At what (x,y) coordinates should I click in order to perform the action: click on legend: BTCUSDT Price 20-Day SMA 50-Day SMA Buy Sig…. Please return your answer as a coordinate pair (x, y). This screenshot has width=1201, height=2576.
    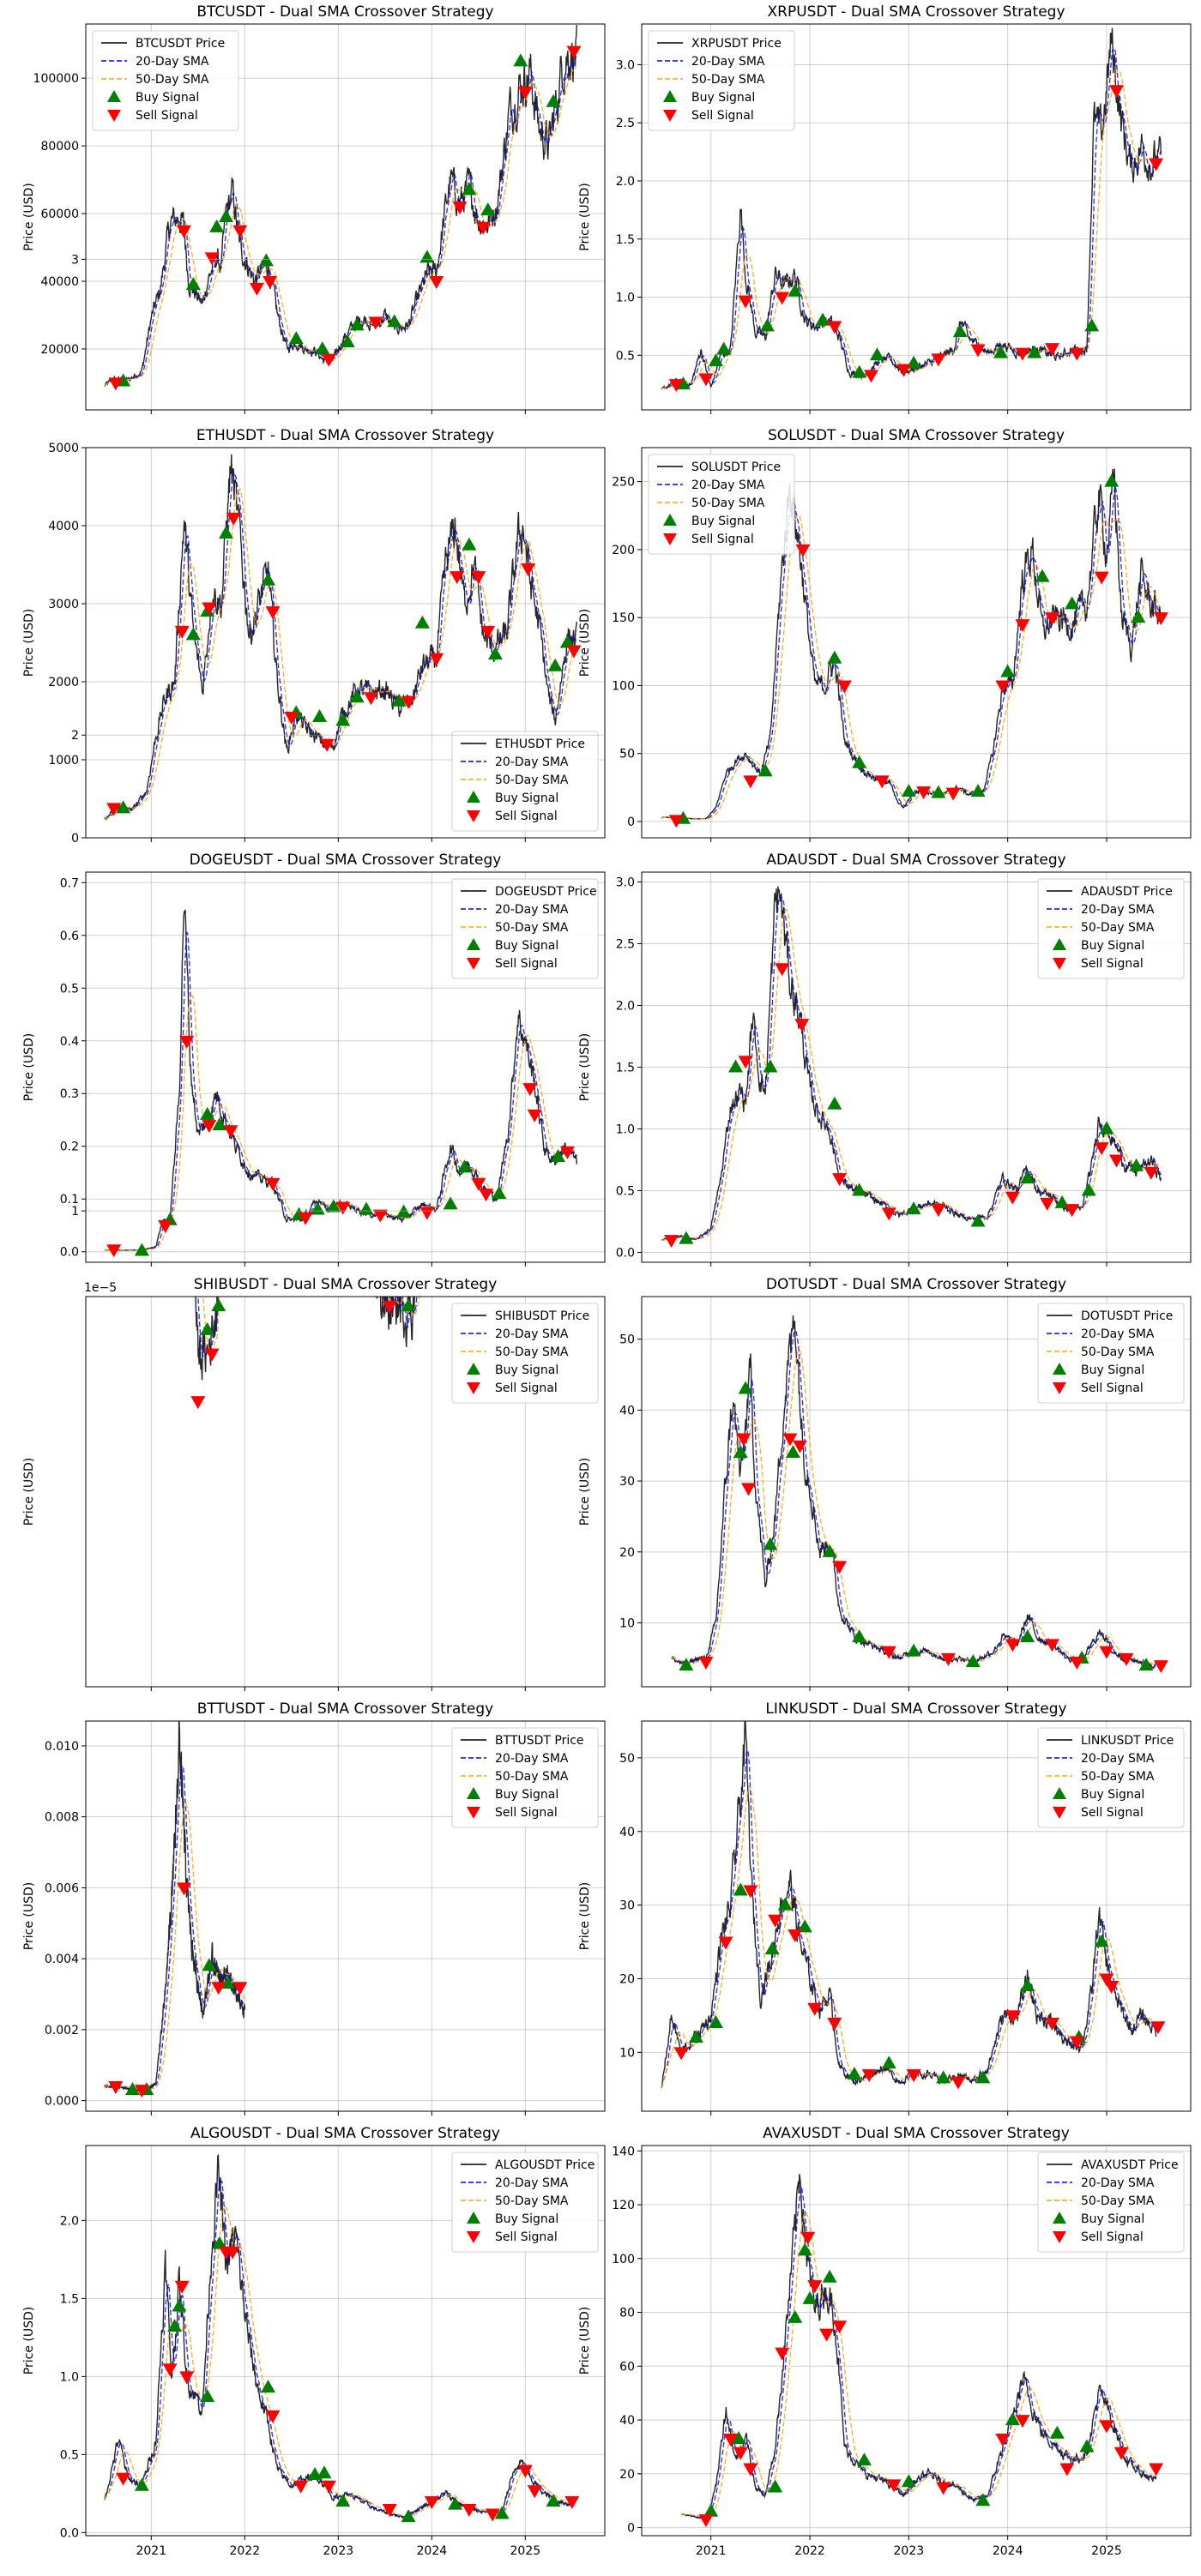
    Looking at the image, I should click on (165, 80).